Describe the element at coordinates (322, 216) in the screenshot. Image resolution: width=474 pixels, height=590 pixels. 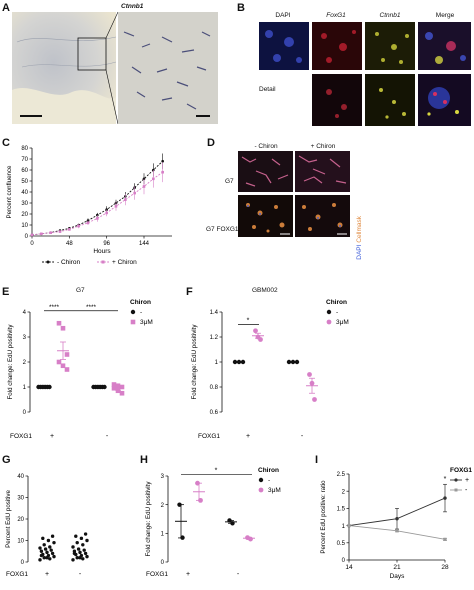
I see `ko-plus-chiron-image` at that location.